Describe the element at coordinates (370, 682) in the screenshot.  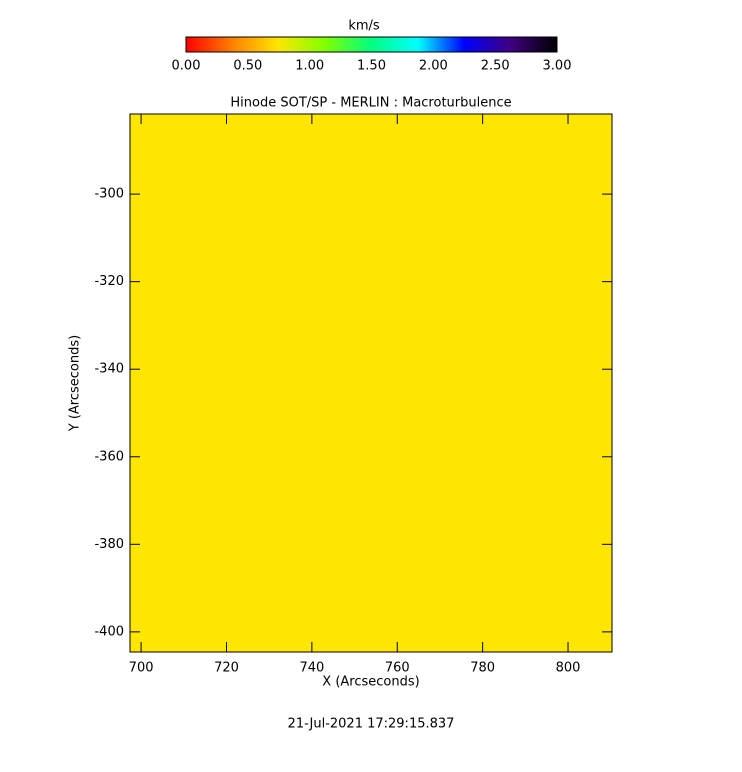
I see `x-axis-label: X (Arcseconds)` at that location.